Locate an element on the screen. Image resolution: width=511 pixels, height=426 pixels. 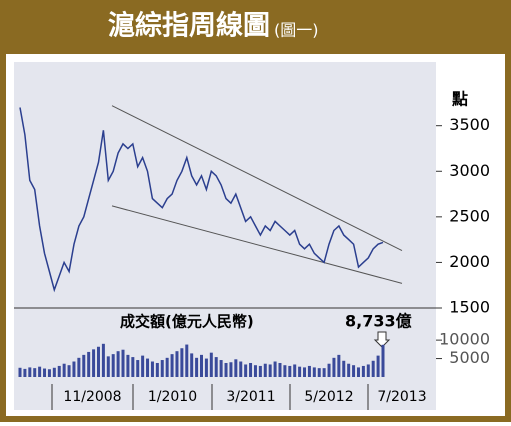
chart-subtitle: (圖一) is located at coordinates (296, 30).